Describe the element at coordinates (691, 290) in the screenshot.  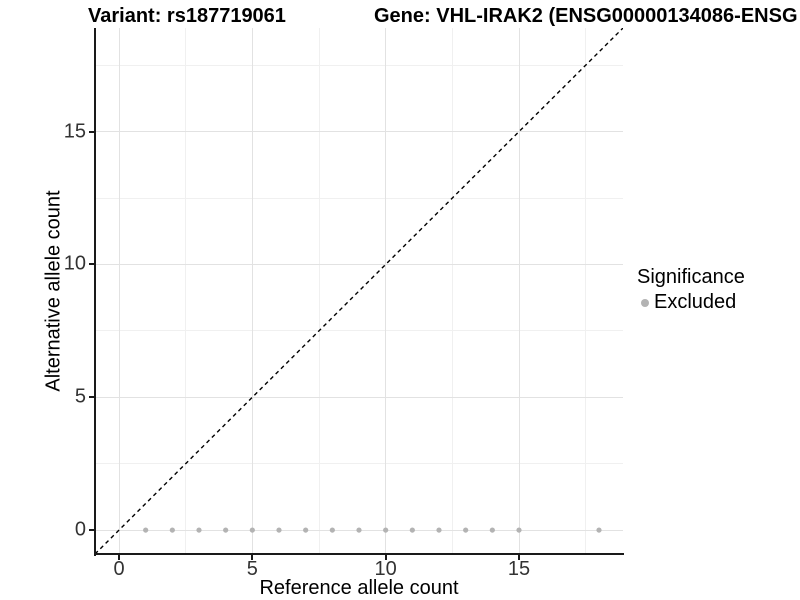
I see `legend: Significance Excluded` at that location.